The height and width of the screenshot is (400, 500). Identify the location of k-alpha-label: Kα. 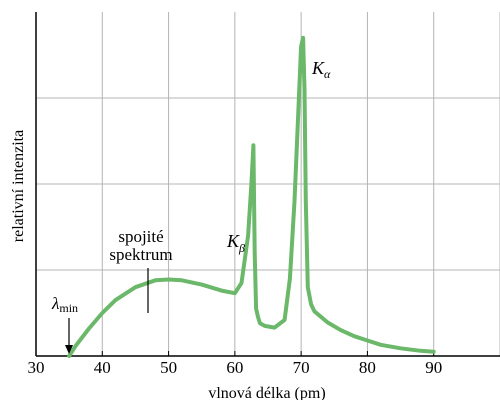
(321, 69).